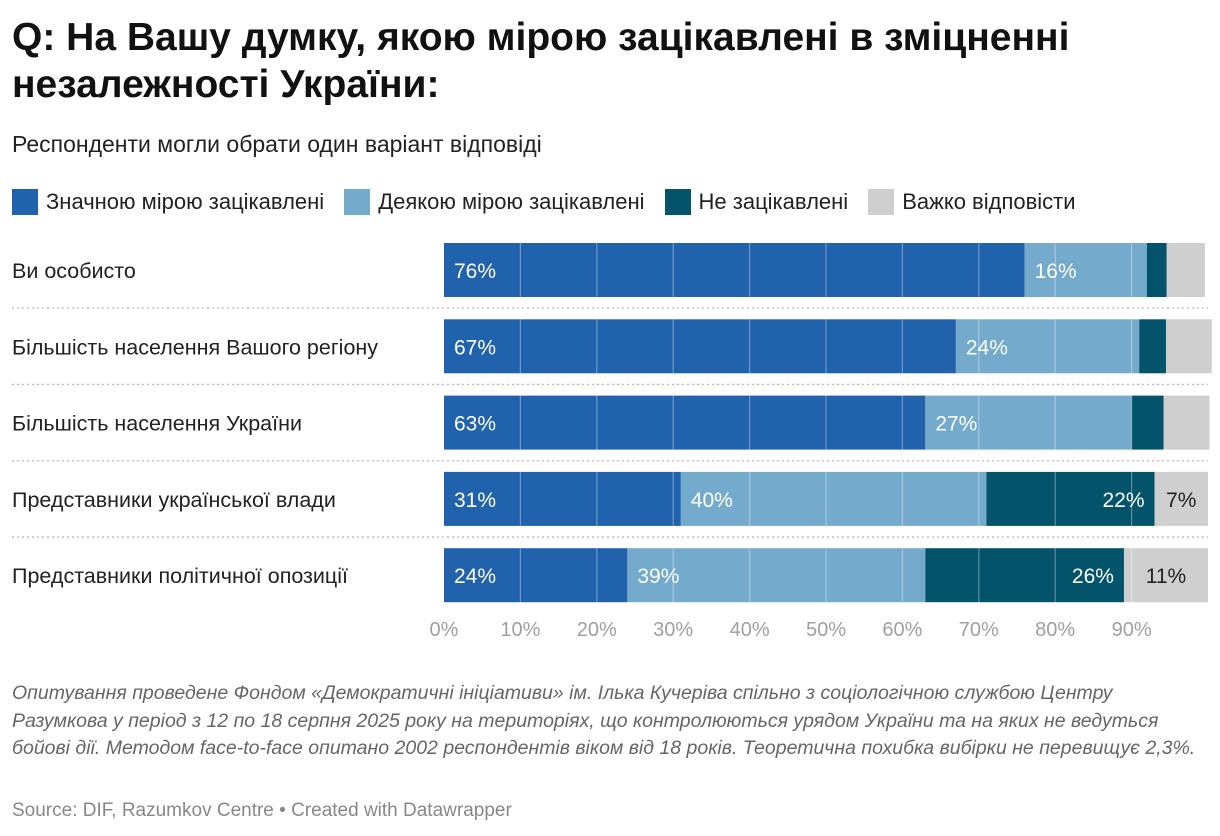  What do you see at coordinates (74, 271) in the screenshot?
I see `category-label: Ви особисто` at bounding box center [74, 271].